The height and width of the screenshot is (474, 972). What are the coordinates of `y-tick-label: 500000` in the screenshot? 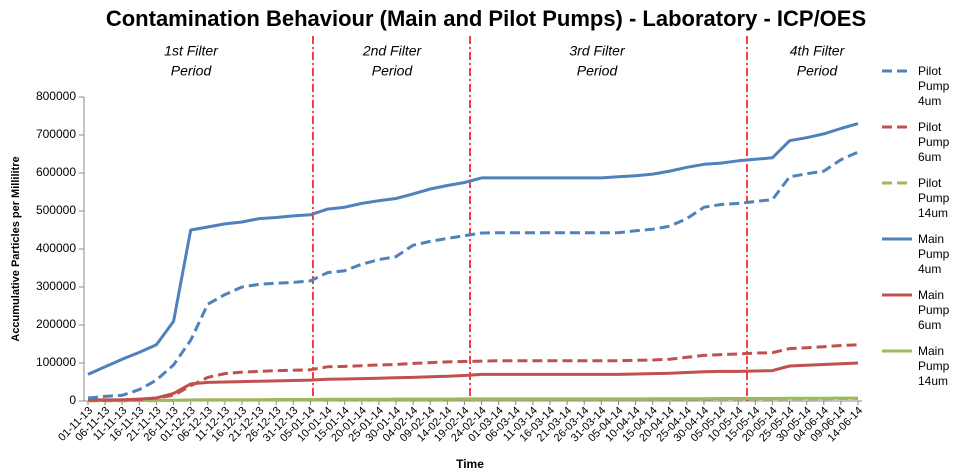 It's located at (56, 210).